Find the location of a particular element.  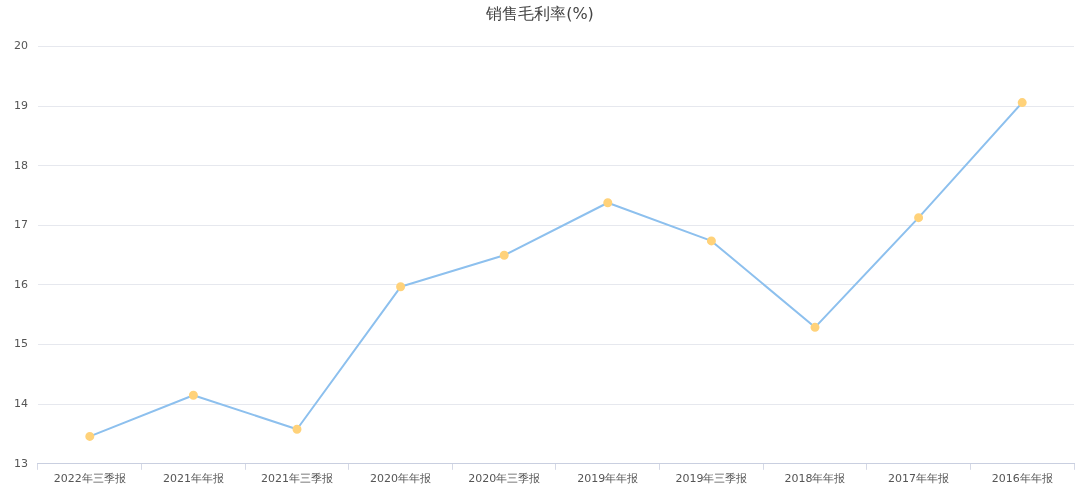

x-tick-label: 2018年年报 is located at coordinates (815, 479).